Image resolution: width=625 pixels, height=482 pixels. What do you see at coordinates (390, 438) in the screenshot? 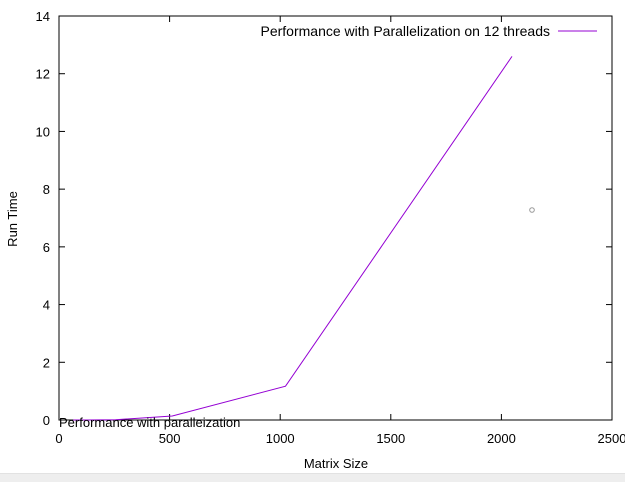
I see `x-tick-label: 1500` at bounding box center [390, 438].